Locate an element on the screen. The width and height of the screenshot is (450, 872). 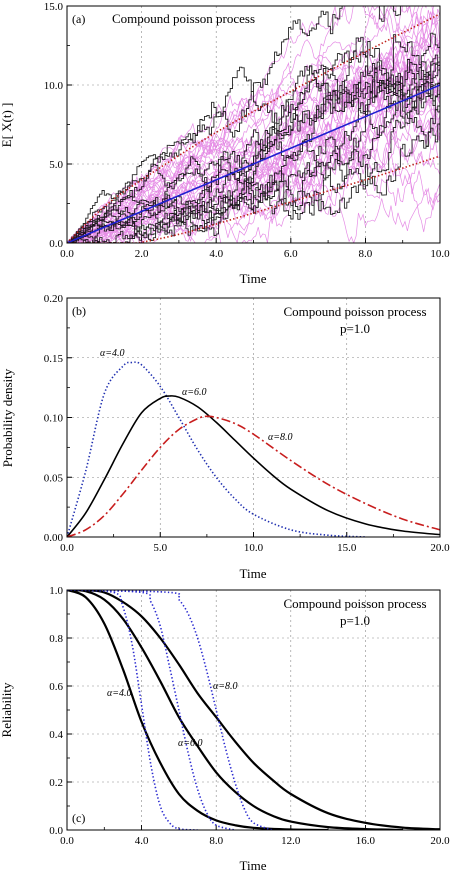
x-tick-label: 15.0 is located at coordinates (347, 548).